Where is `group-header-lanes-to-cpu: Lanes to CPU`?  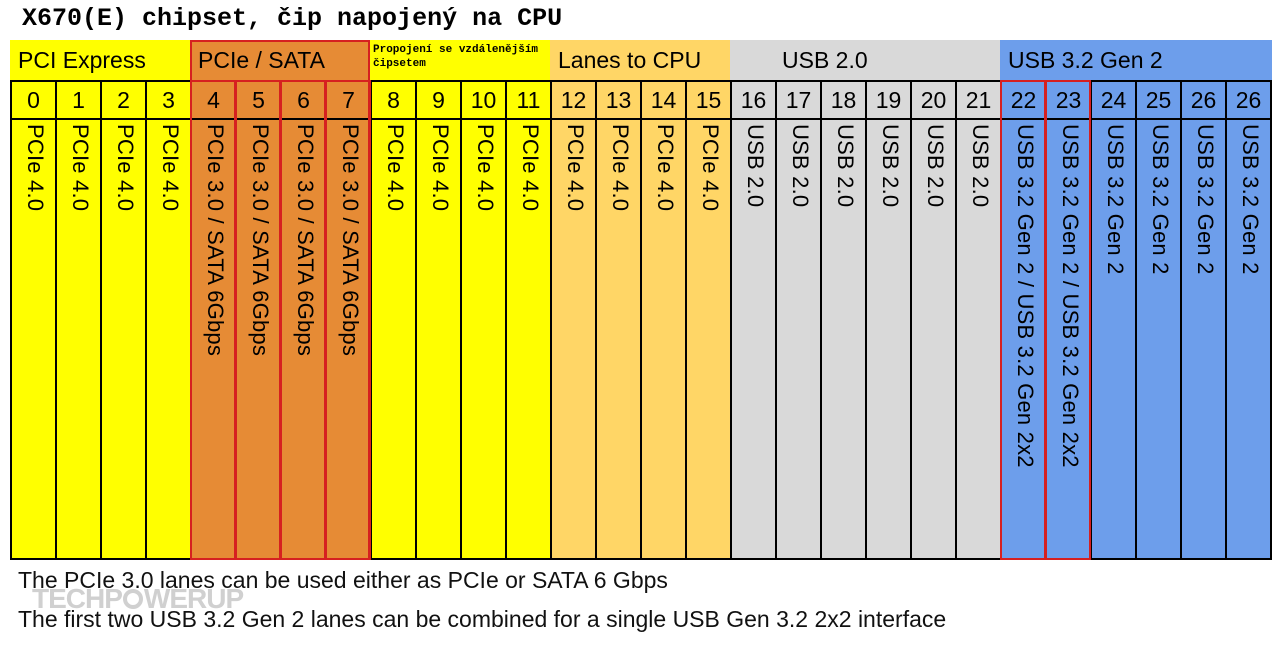 group-header-lanes-to-cpu: Lanes to CPU is located at coordinates (640, 60).